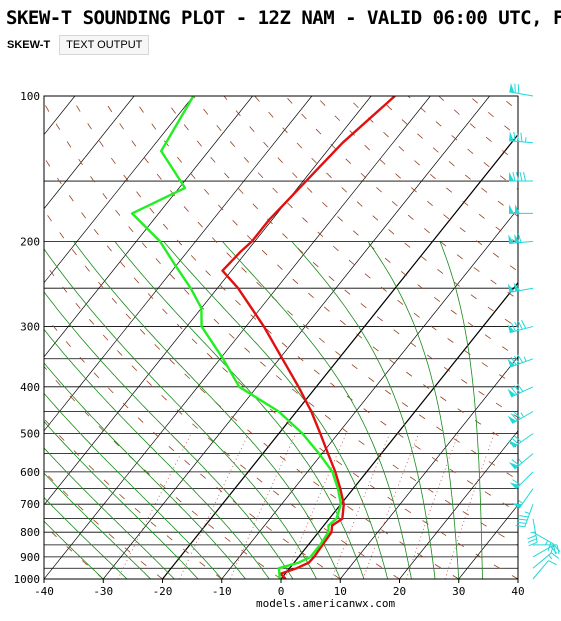 This screenshot has width=561, height=621. Describe the element at coordinates (30, 557) in the screenshot. I see `y-tick-label: 900` at that location.